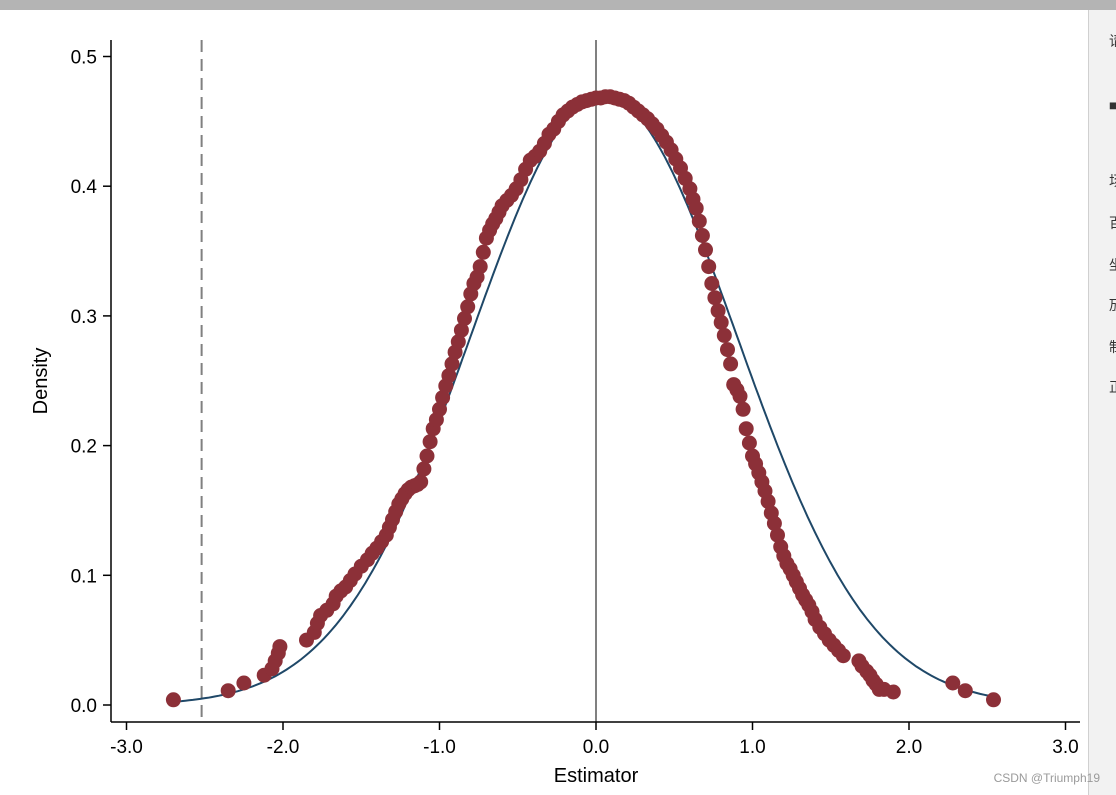  Describe the element at coordinates (1112, 223) in the screenshot. I see `adjacent-window-glyph: 百` at that location.